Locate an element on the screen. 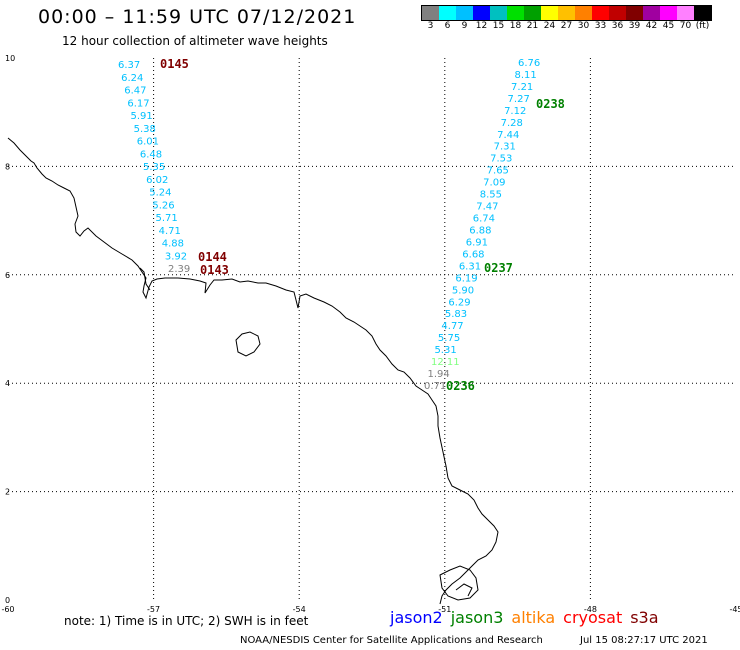 Image resolution: width=740 pixels, height=650 pixels. map-title: 00:00 – 11:59 UTC 07/12/2021 is located at coordinates (197, 17).